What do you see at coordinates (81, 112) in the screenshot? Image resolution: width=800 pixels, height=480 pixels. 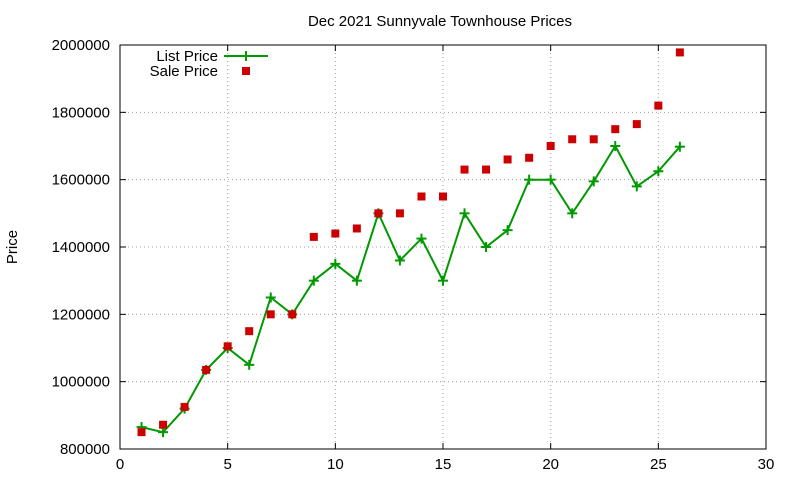 I see `y-tick-label: 1800000` at bounding box center [81, 112].